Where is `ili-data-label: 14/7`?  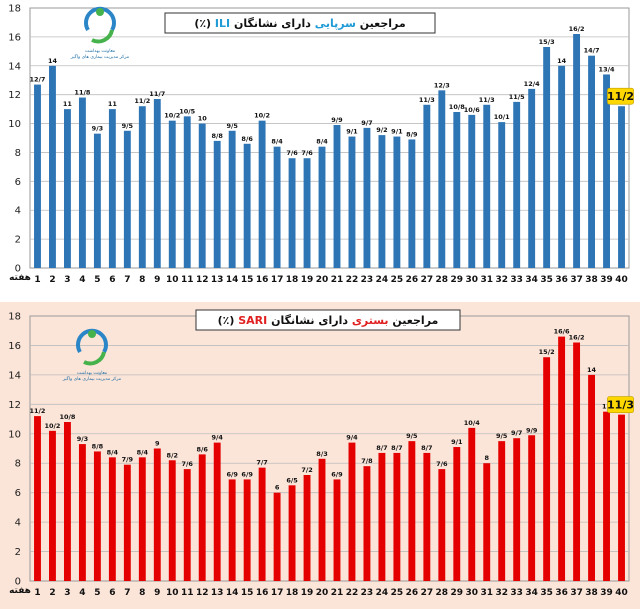 ili-data-label: 14/7 is located at coordinates (592, 51).